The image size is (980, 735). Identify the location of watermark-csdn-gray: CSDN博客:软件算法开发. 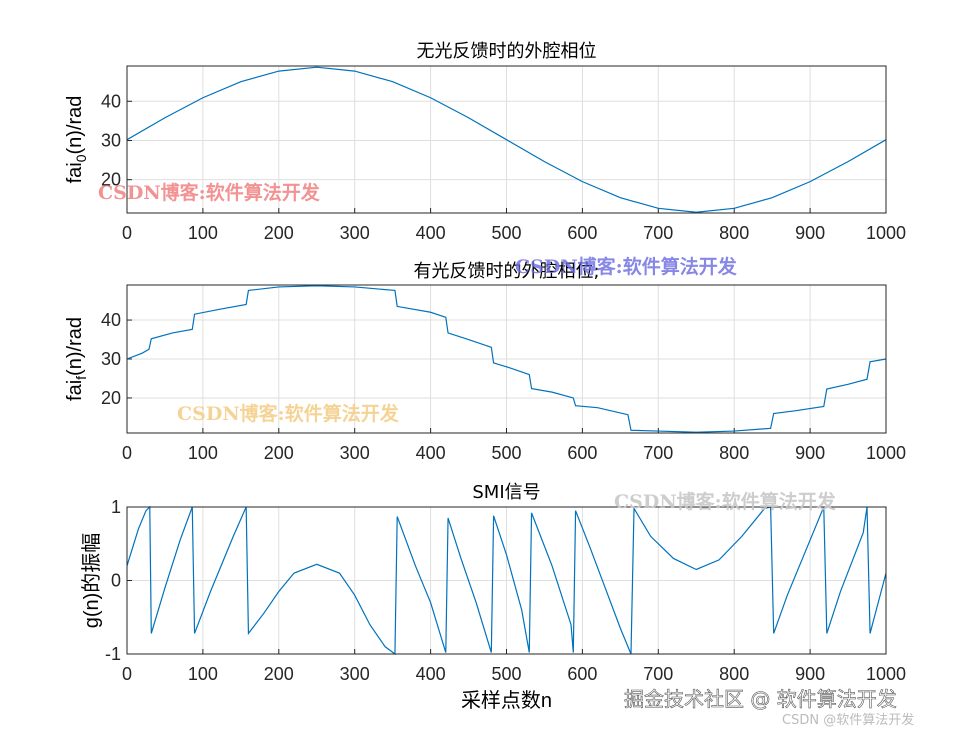
(725, 501).